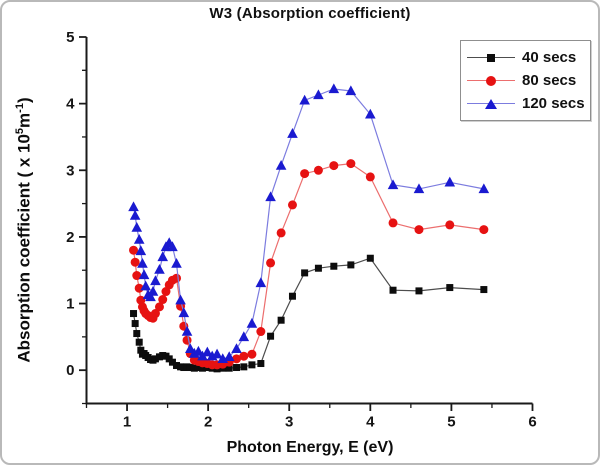 The height and width of the screenshot is (465, 600). Describe the element at coordinates (549, 57) in the screenshot. I see `legend-label: 40 secs` at that location.